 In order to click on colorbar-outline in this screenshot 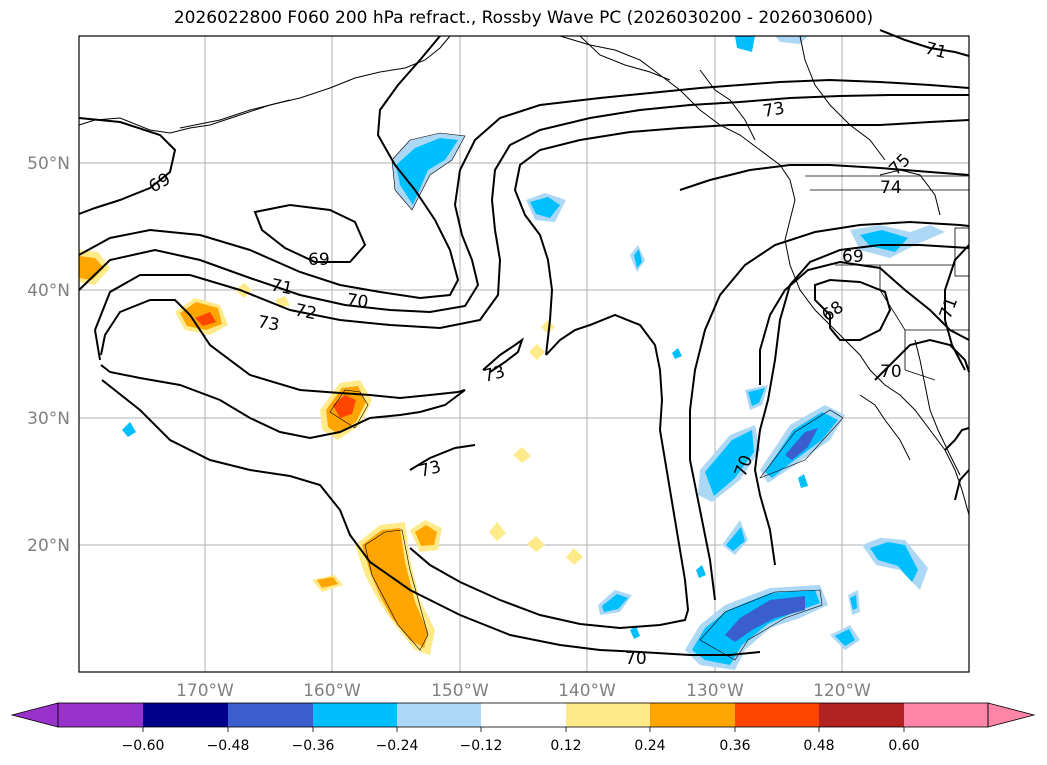, I will do `click(523, 715)`.